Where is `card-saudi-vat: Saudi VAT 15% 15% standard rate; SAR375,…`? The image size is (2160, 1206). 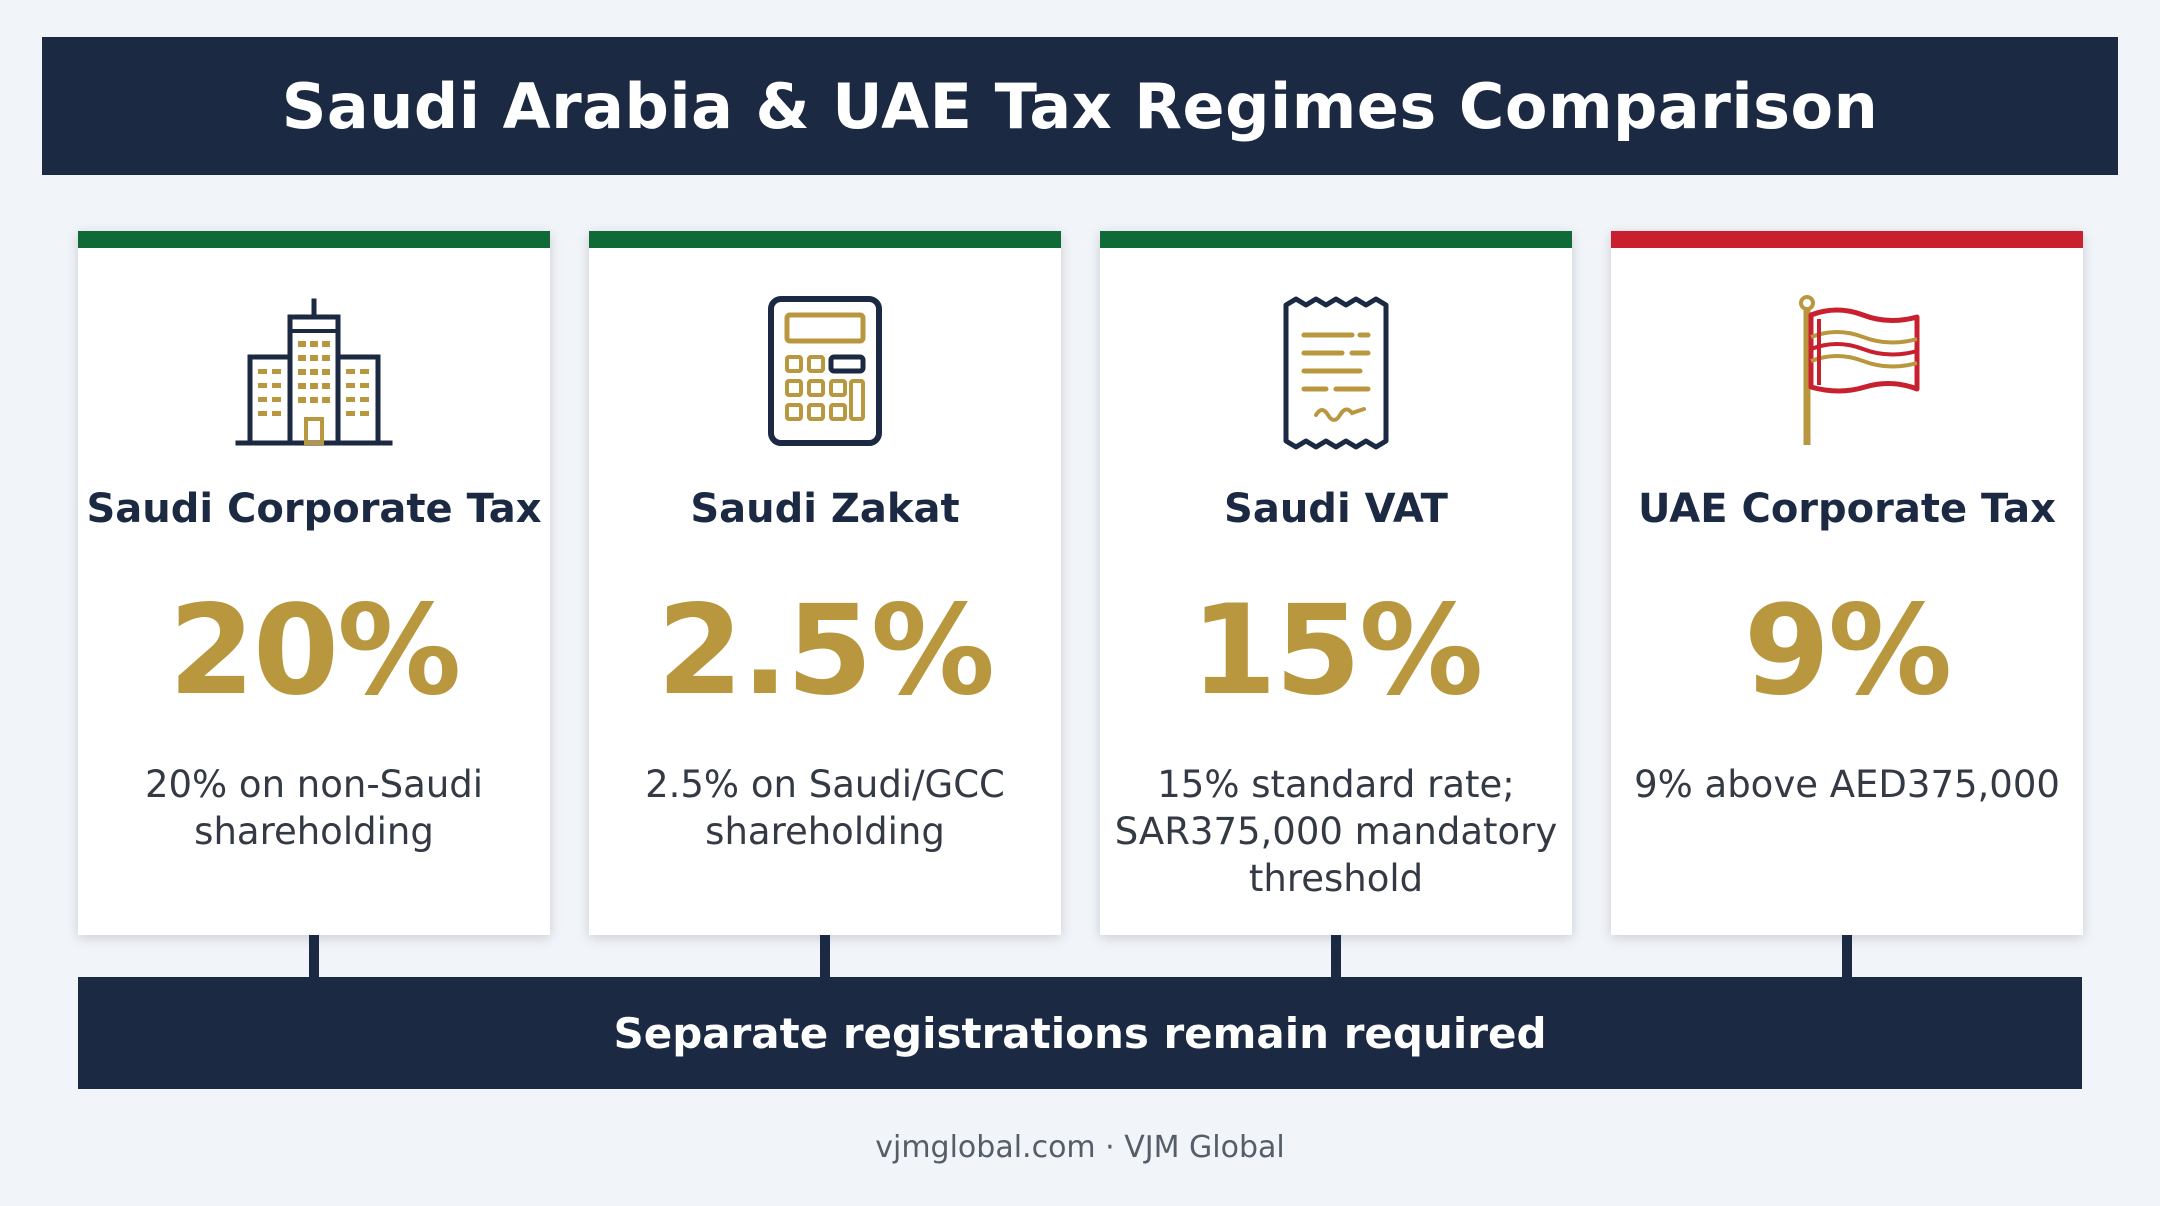 card-saudi-vat: Saudi VAT 15% 15% standard rate; SAR375,… is located at coordinates (1336, 583).